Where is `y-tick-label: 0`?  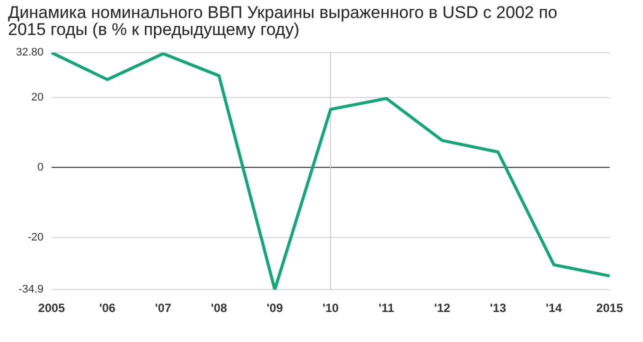 y-tick-label: 0 is located at coordinates (40, 167).